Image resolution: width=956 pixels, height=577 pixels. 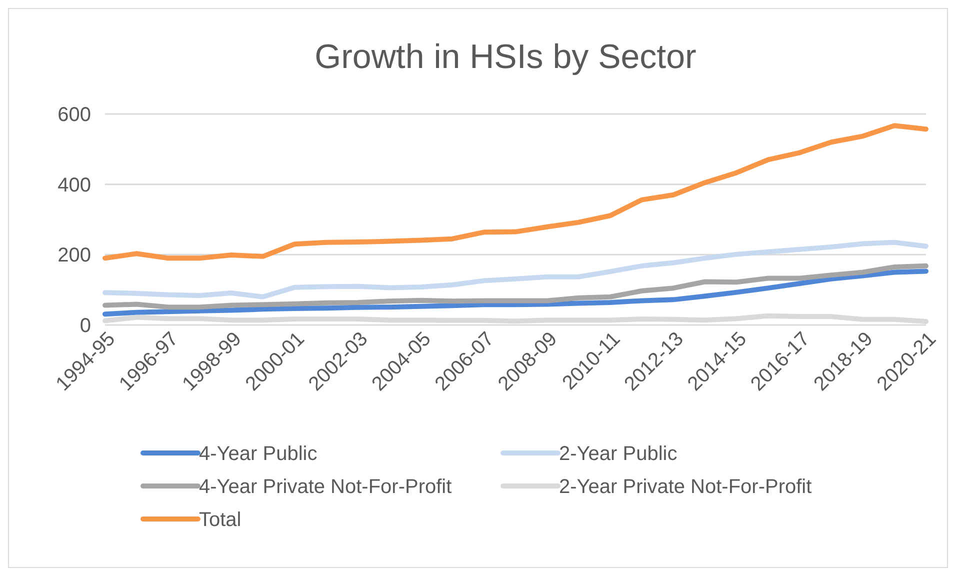 I want to click on legend-label: 4-Year Public, so click(x=258, y=454).